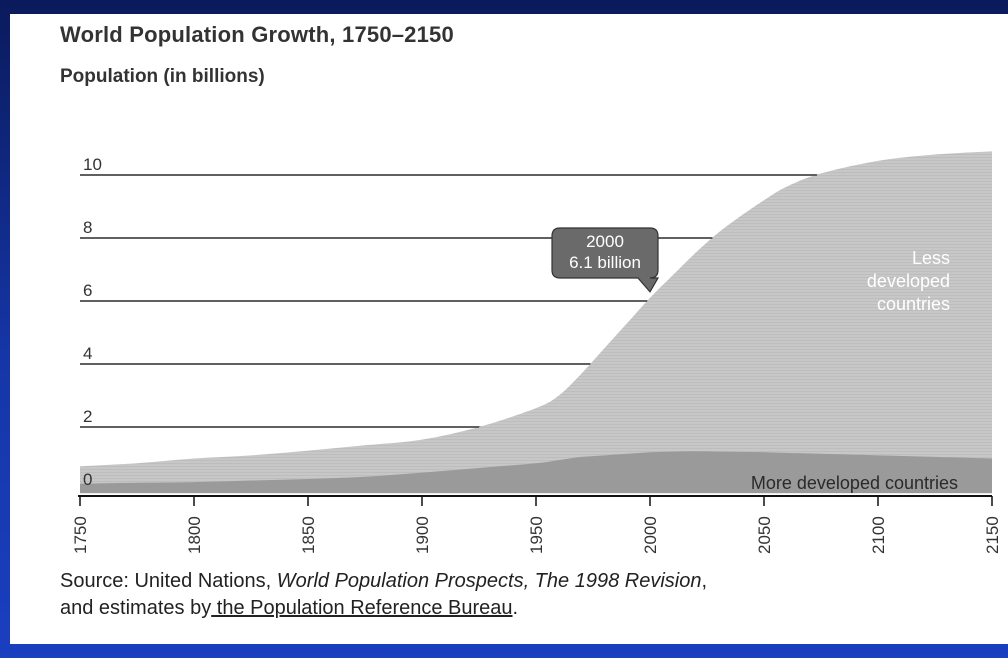 The width and height of the screenshot is (1008, 658). Describe the element at coordinates (536, 535) in the screenshot. I see `x-tick-label-1950: 1950` at that location.